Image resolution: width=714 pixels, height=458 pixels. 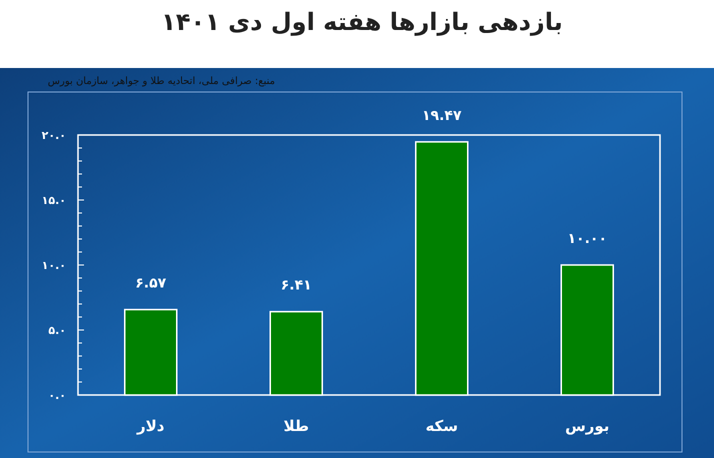 I want to click on xtick: سکه, so click(x=441, y=426).